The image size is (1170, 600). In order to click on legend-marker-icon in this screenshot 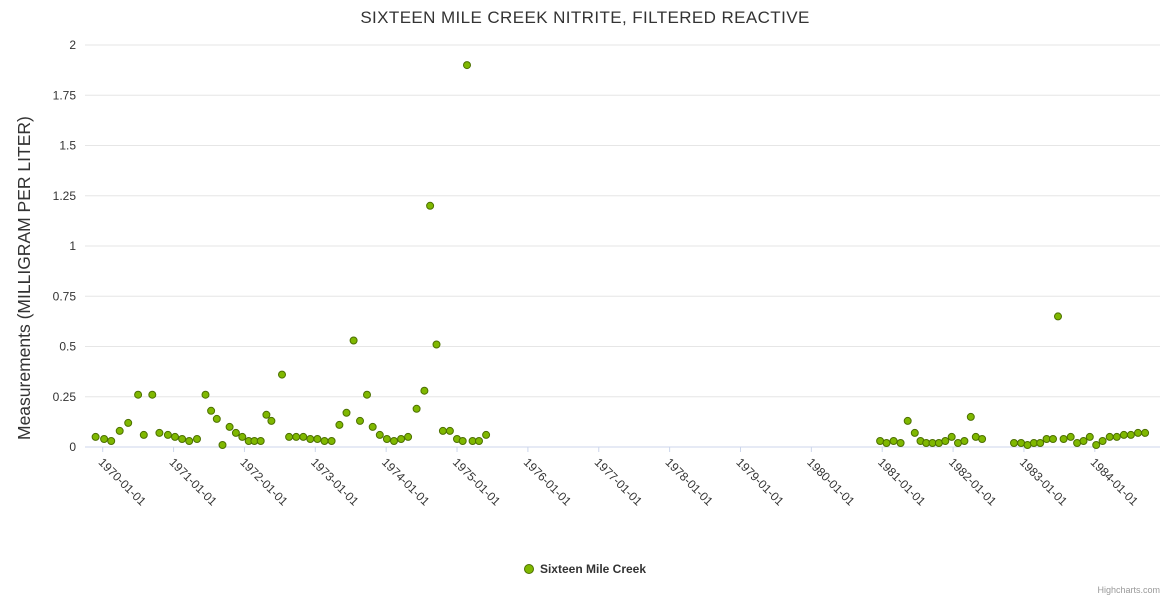, I will do `click(528, 569)`.